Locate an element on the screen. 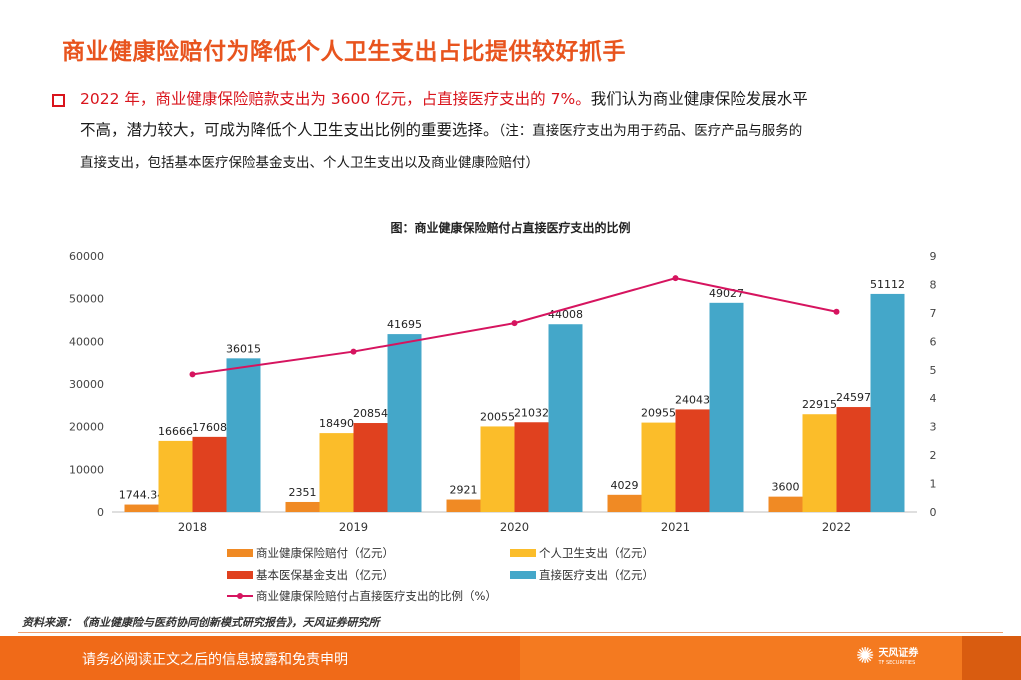 This screenshot has height=680, width=1021. data-label: 18490 is located at coordinates (336, 423).